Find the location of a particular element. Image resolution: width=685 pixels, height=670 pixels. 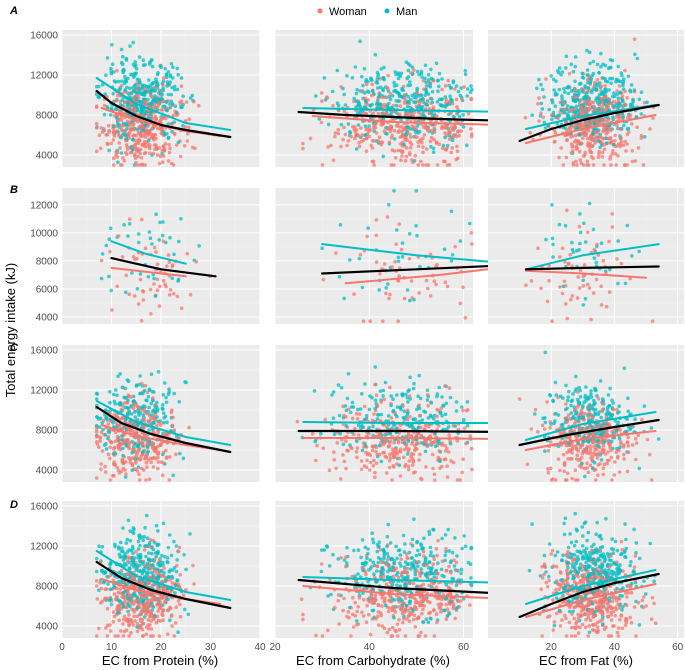

row-label-c: C is located at coordinates (14, 348).